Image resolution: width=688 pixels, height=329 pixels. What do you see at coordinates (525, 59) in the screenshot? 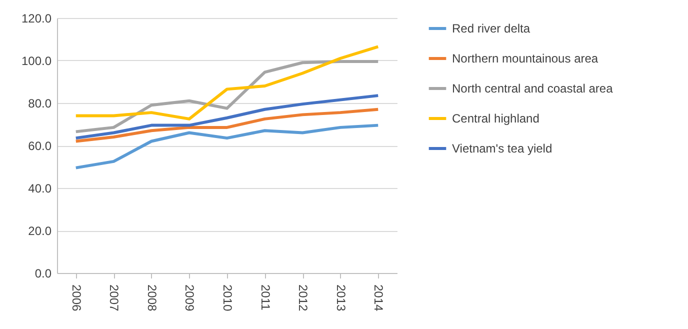
I see `legend-label: Northern mountainous area` at bounding box center [525, 59].